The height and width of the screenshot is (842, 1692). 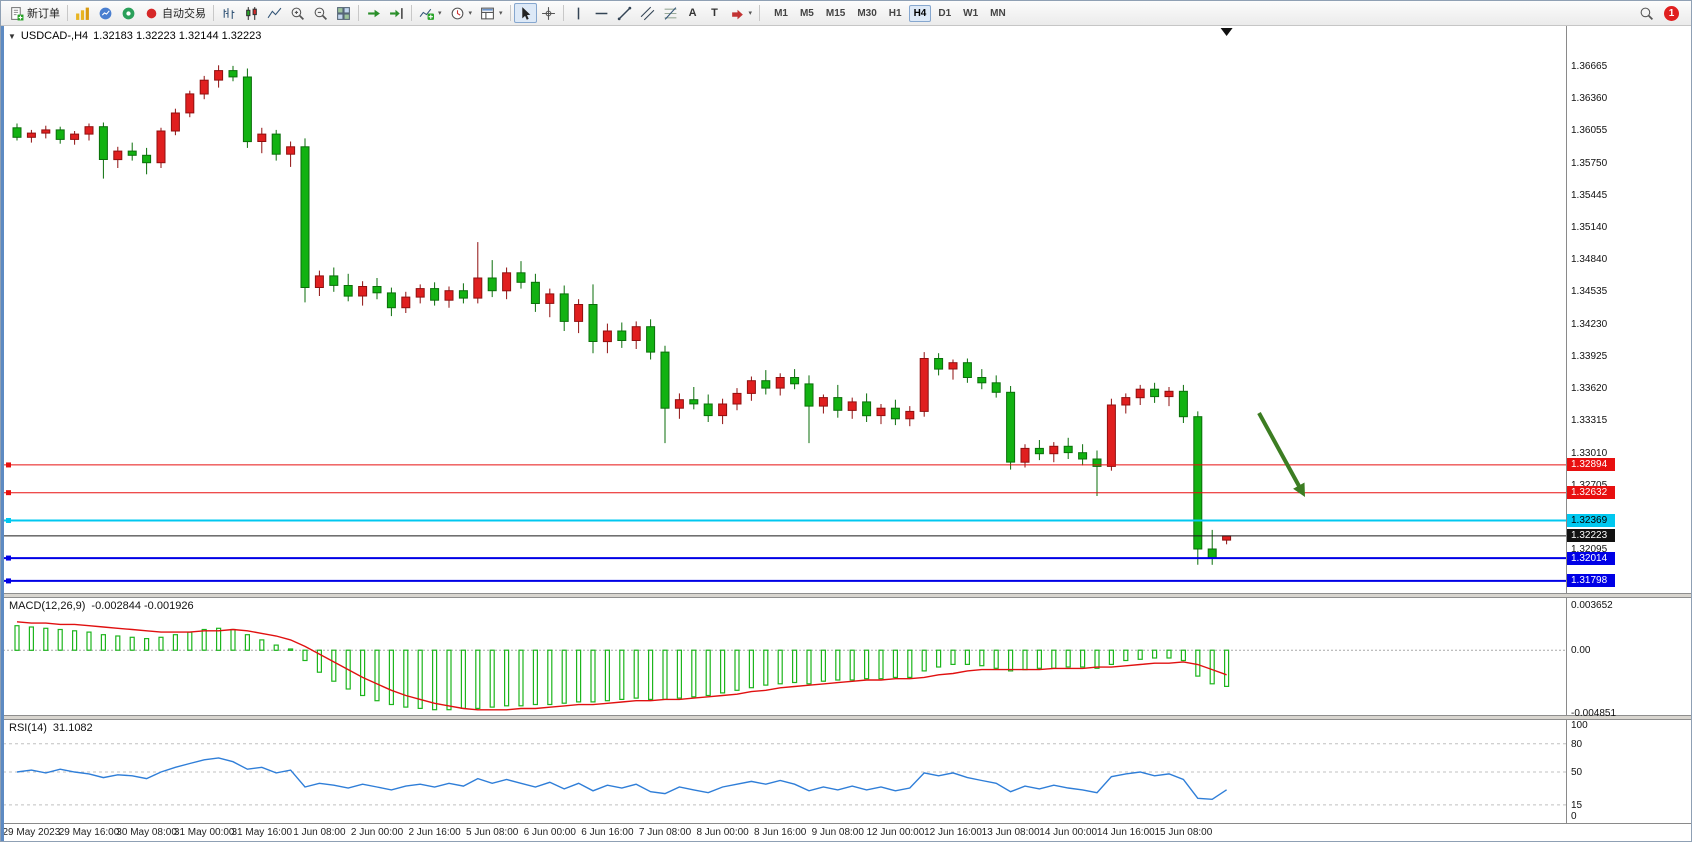 I want to click on label-tool-icon: T, so click(x=714, y=13).